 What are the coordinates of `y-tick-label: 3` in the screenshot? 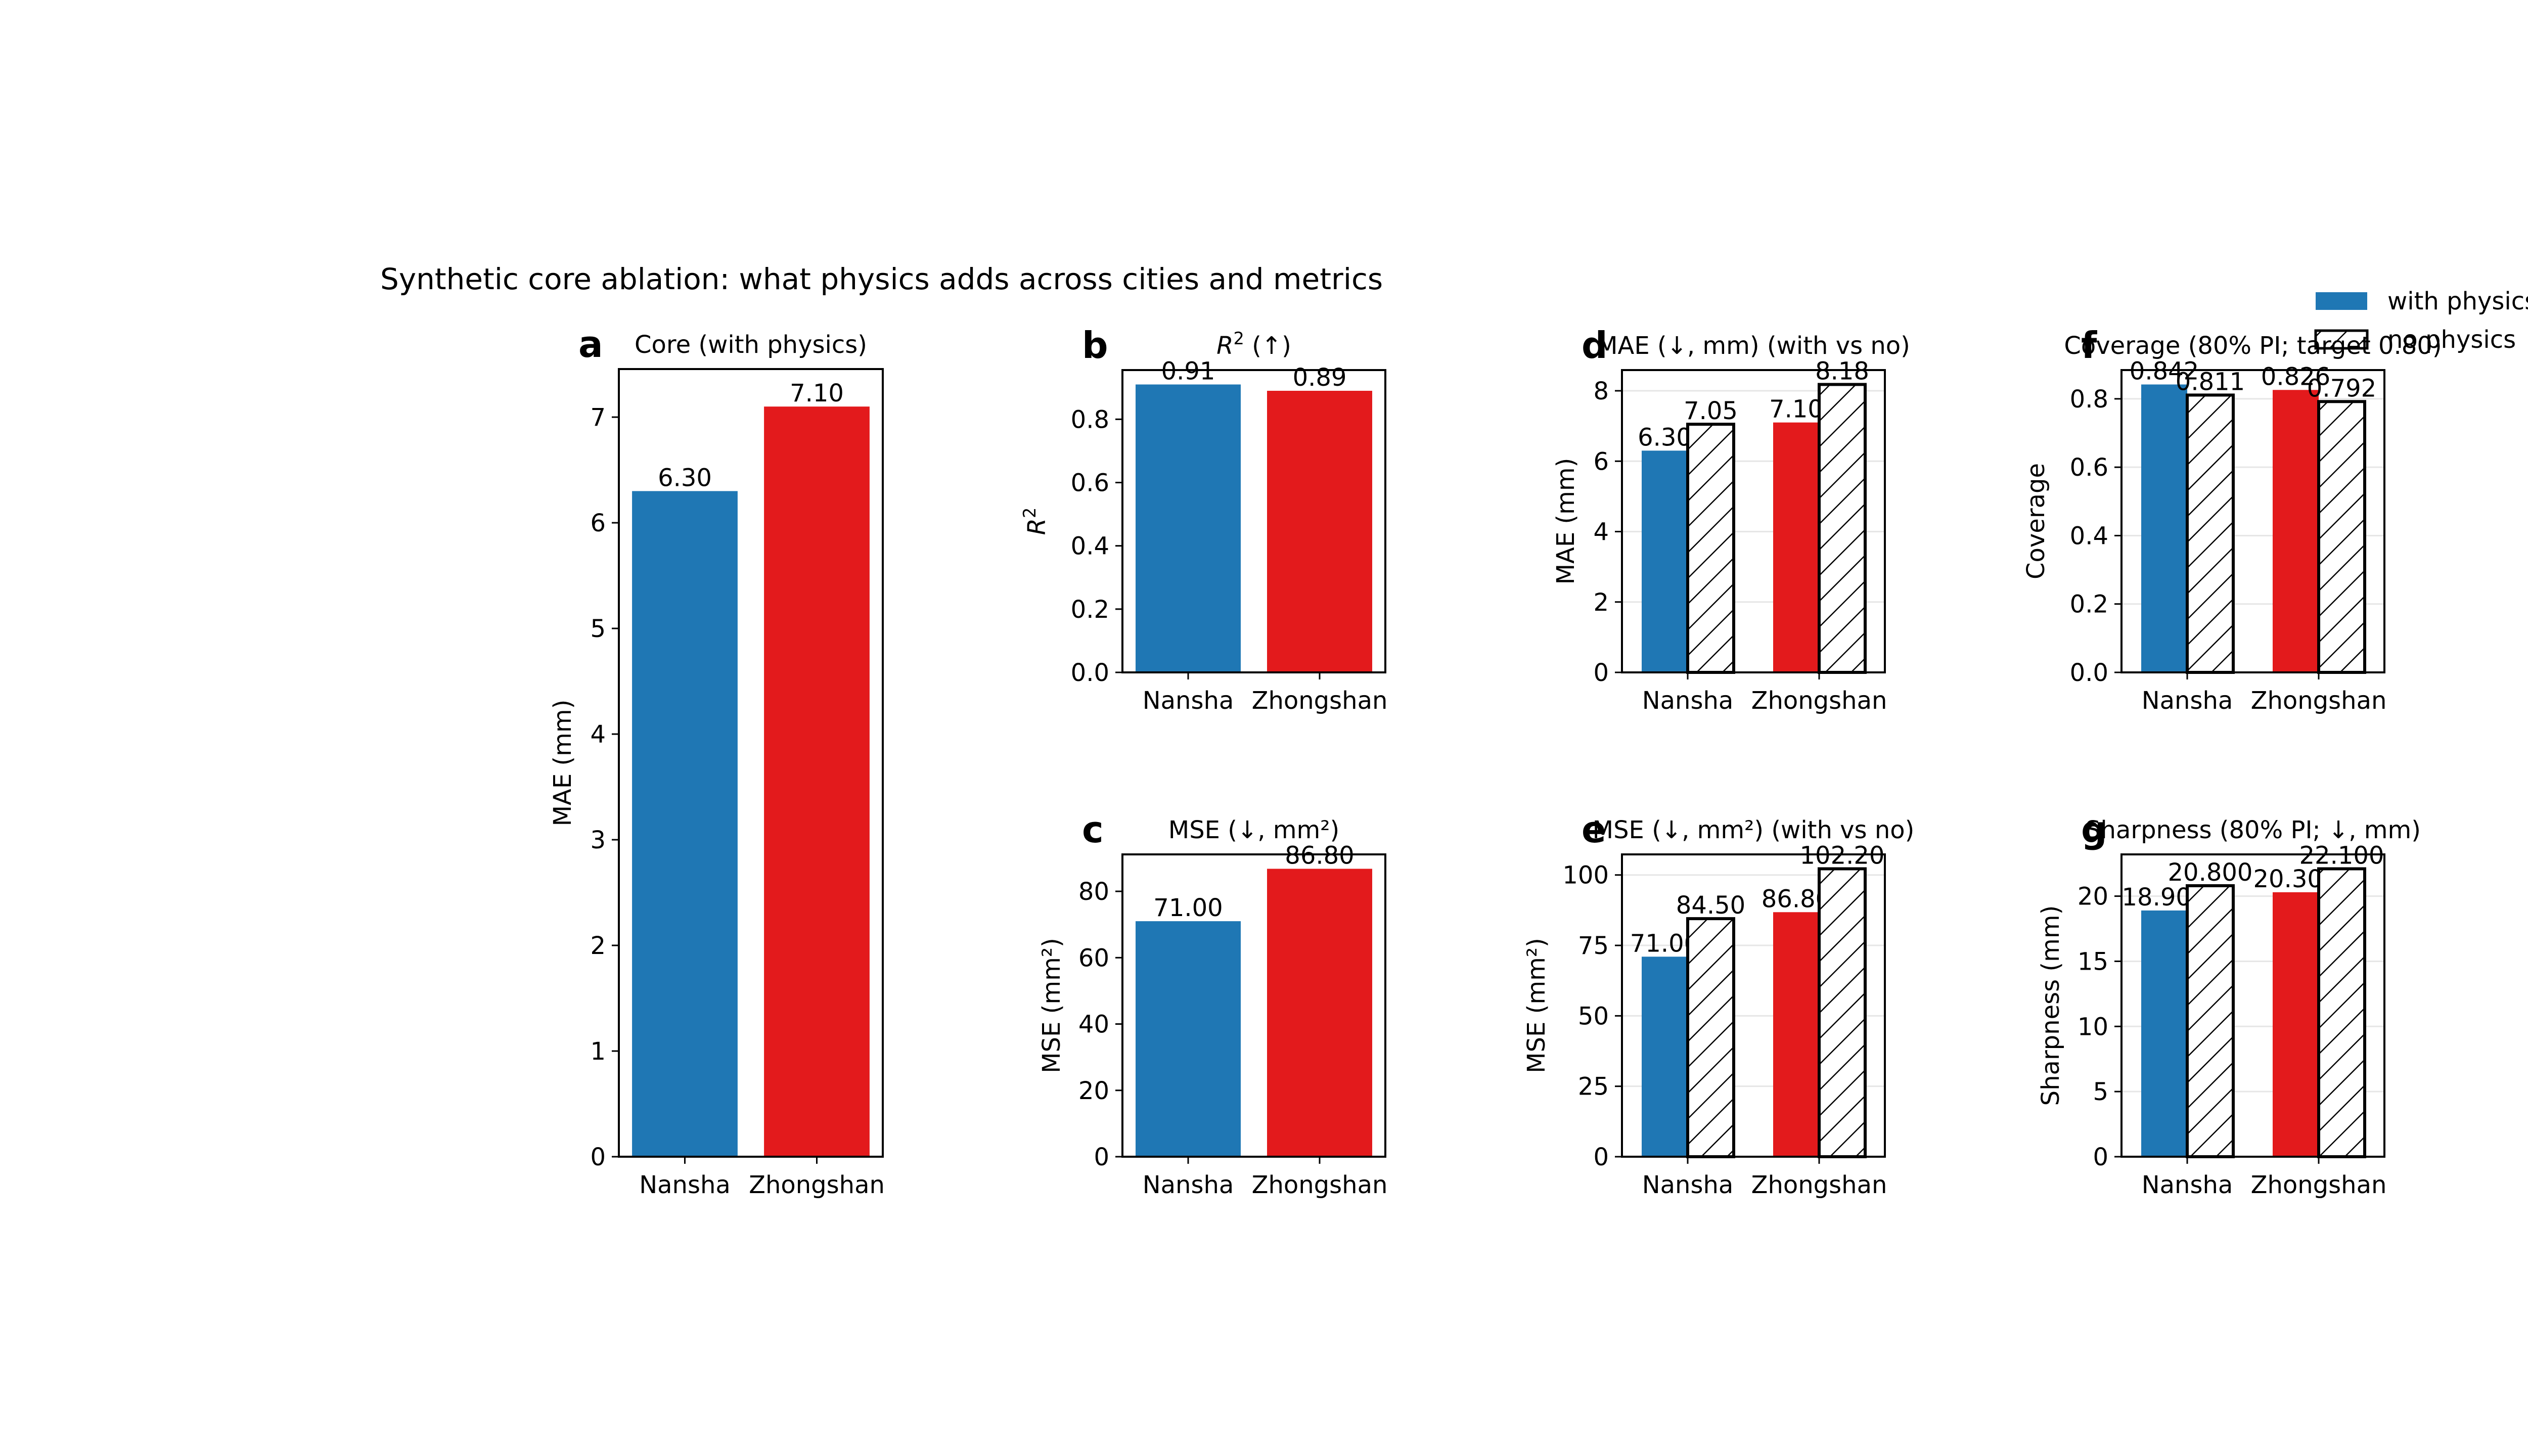 It's located at (598, 840).